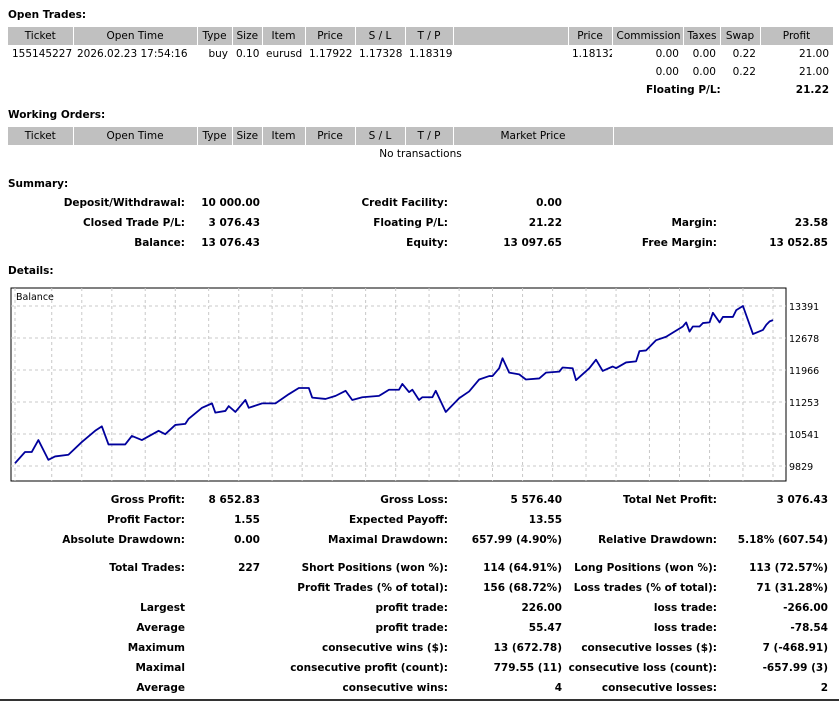 The width and height of the screenshot is (839, 701). What do you see at coordinates (792, 588) in the screenshot?
I see `stat-value: 71 (31.28%)` at bounding box center [792, 588].